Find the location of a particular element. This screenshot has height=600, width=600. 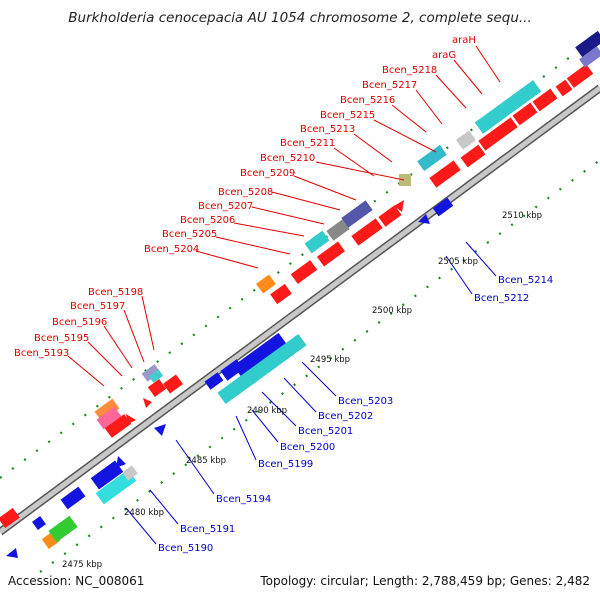

label-bcen-5202: Bcen_5202 is located at coordinates (345, 416).